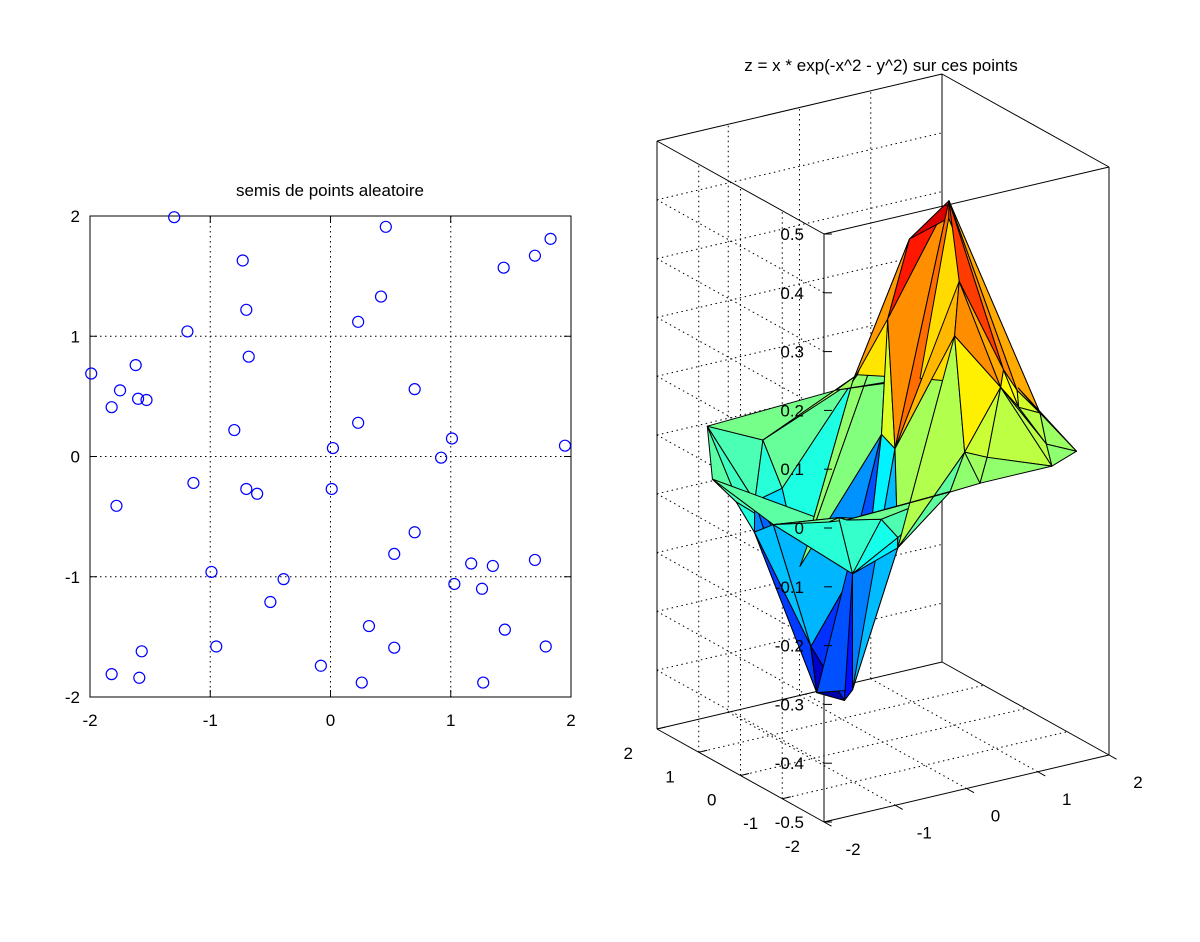  Describe the element at coordinates (330, 190) in the screenshot. I see `scatter-title: semis de points aleatoire` at that location.